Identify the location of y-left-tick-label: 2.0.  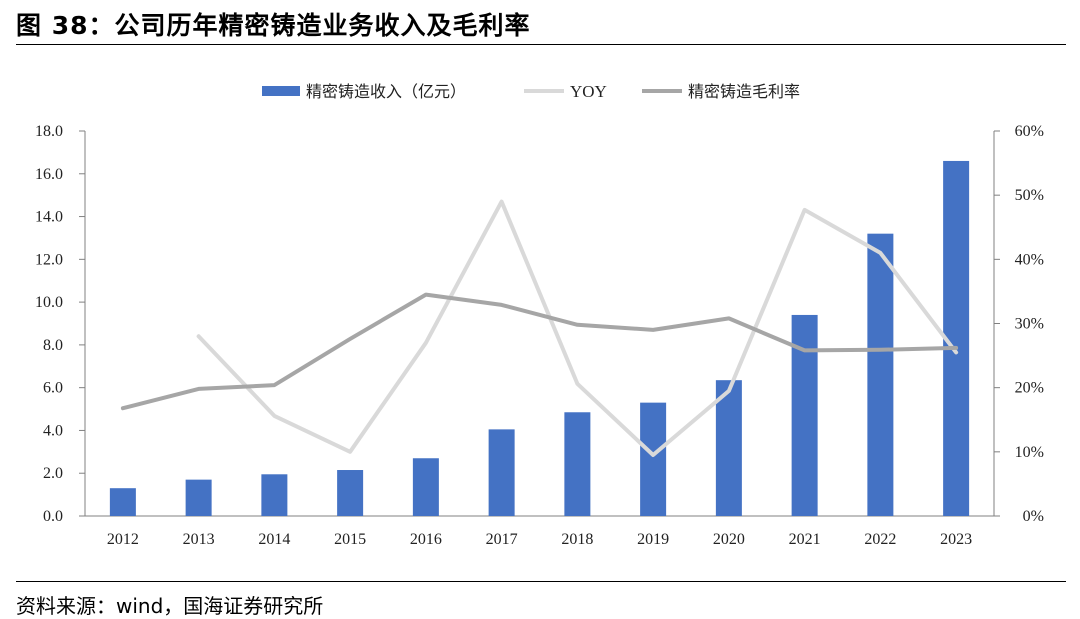
(53, 473).